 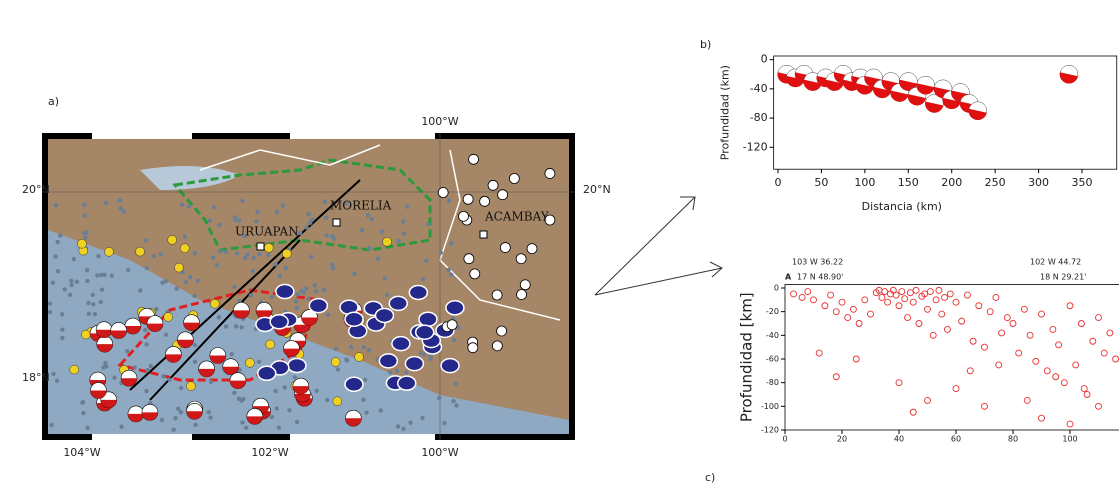 What do you see at coordinates (759, 117) in the screenshot?
I see `y-tick-label: -80` at bounding box center [759, 117].